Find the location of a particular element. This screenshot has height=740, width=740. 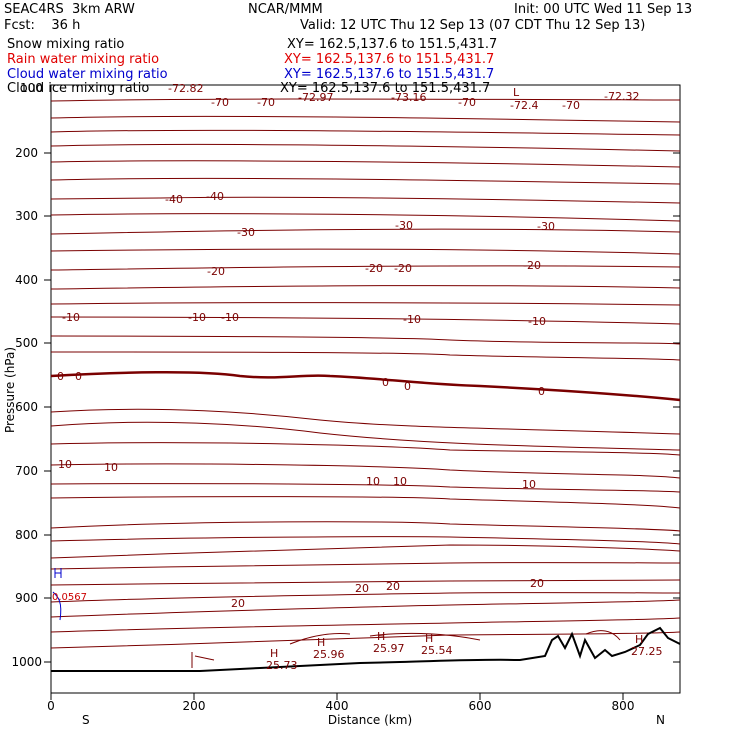

cloud-contour is located at coordinates (57, 606).